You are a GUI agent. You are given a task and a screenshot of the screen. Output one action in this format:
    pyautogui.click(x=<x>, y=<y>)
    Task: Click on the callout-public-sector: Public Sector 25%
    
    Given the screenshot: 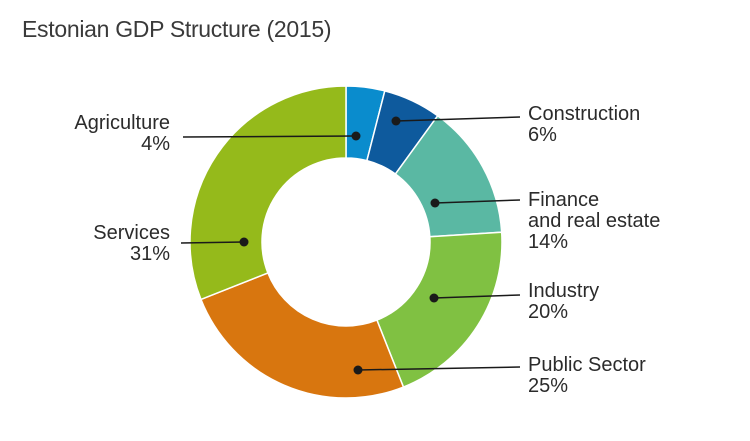 What is the action you would take?
    pyautogui.click(x=587, y=376)
    